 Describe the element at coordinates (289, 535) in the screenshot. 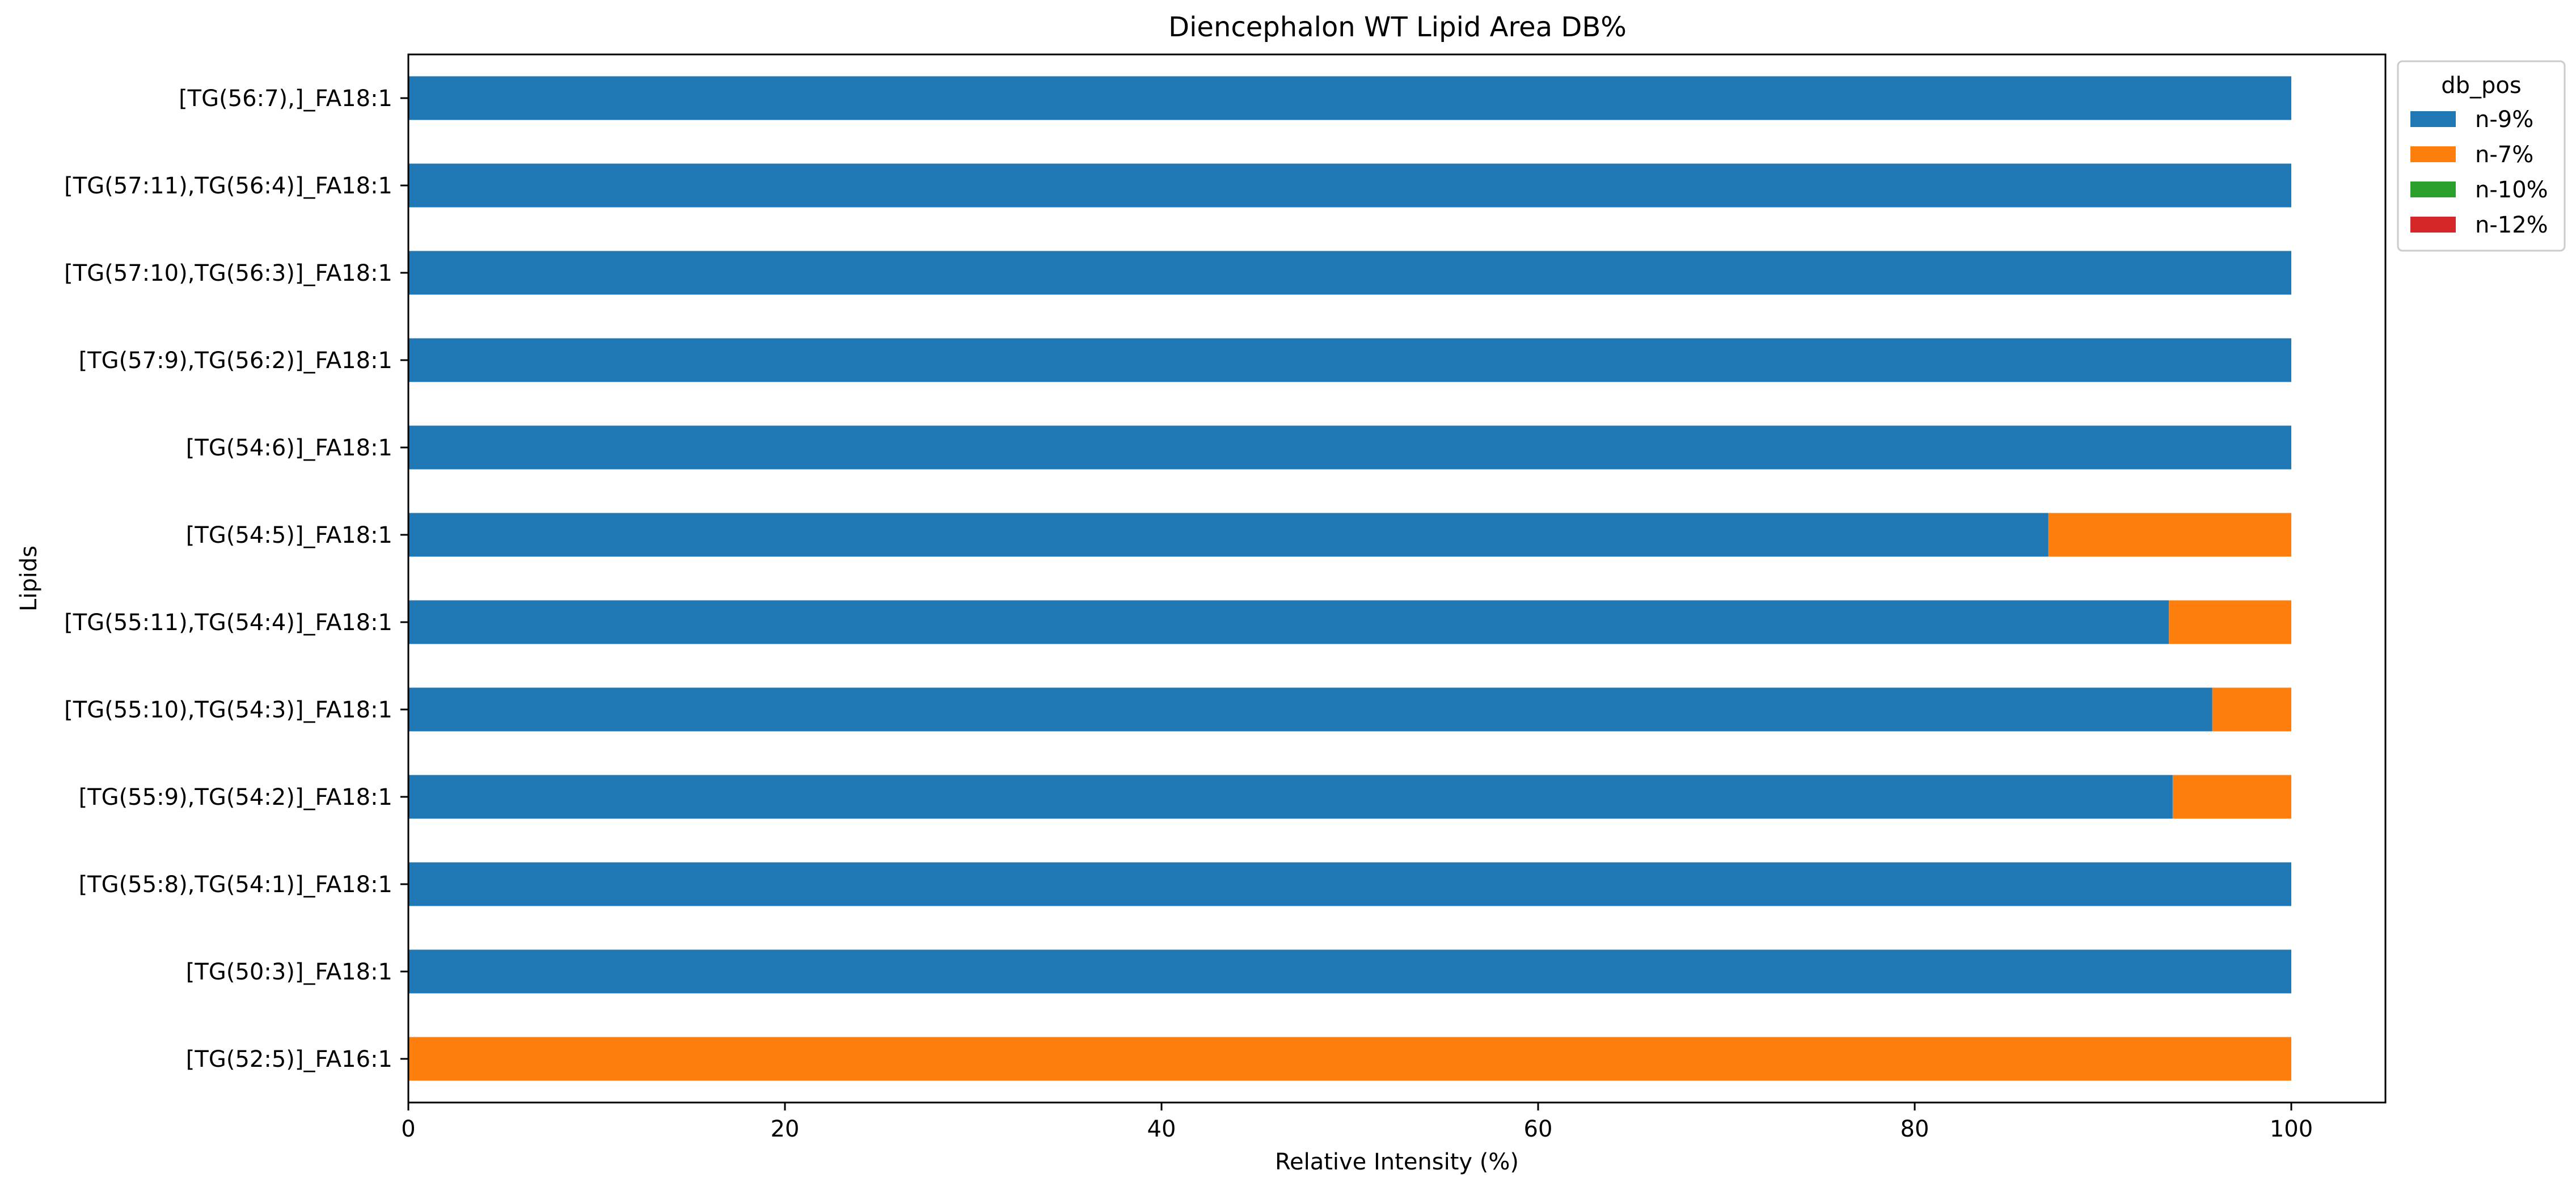

I see `y-tick-label: [TG(54:5)]_FA18:1` at that location.